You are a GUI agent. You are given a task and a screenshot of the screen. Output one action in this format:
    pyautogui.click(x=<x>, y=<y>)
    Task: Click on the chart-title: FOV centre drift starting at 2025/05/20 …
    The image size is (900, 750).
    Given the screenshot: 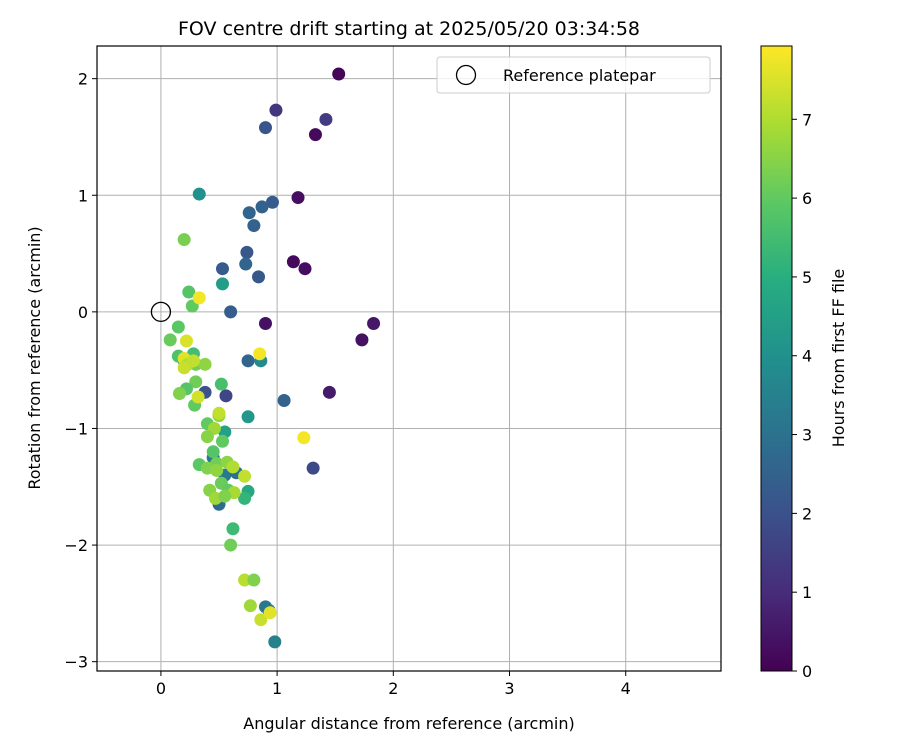 What is the action you would take?
    pyautogui.click(x=409, y=29)
    